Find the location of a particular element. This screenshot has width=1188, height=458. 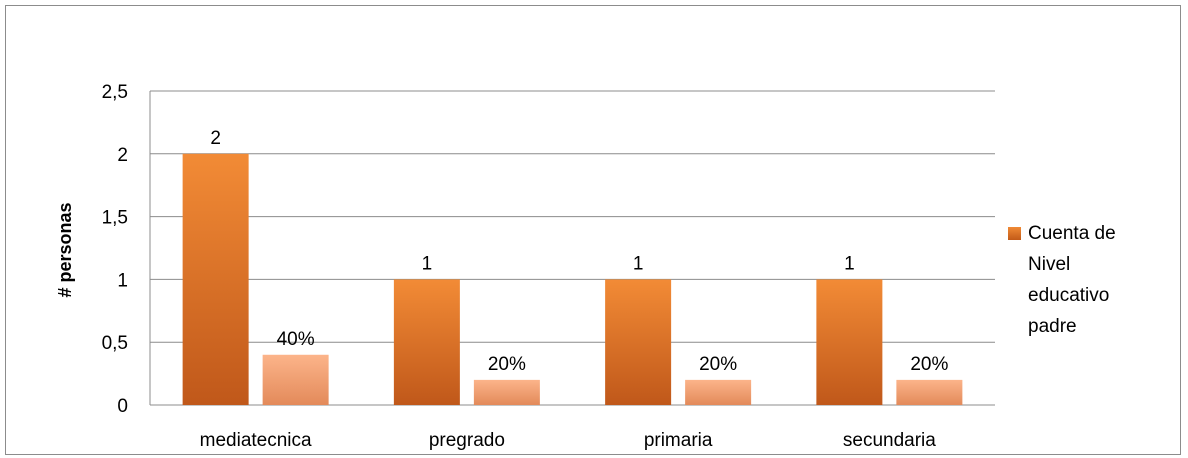

x-tick-label: secundaria is located at coordinates (889, 440).